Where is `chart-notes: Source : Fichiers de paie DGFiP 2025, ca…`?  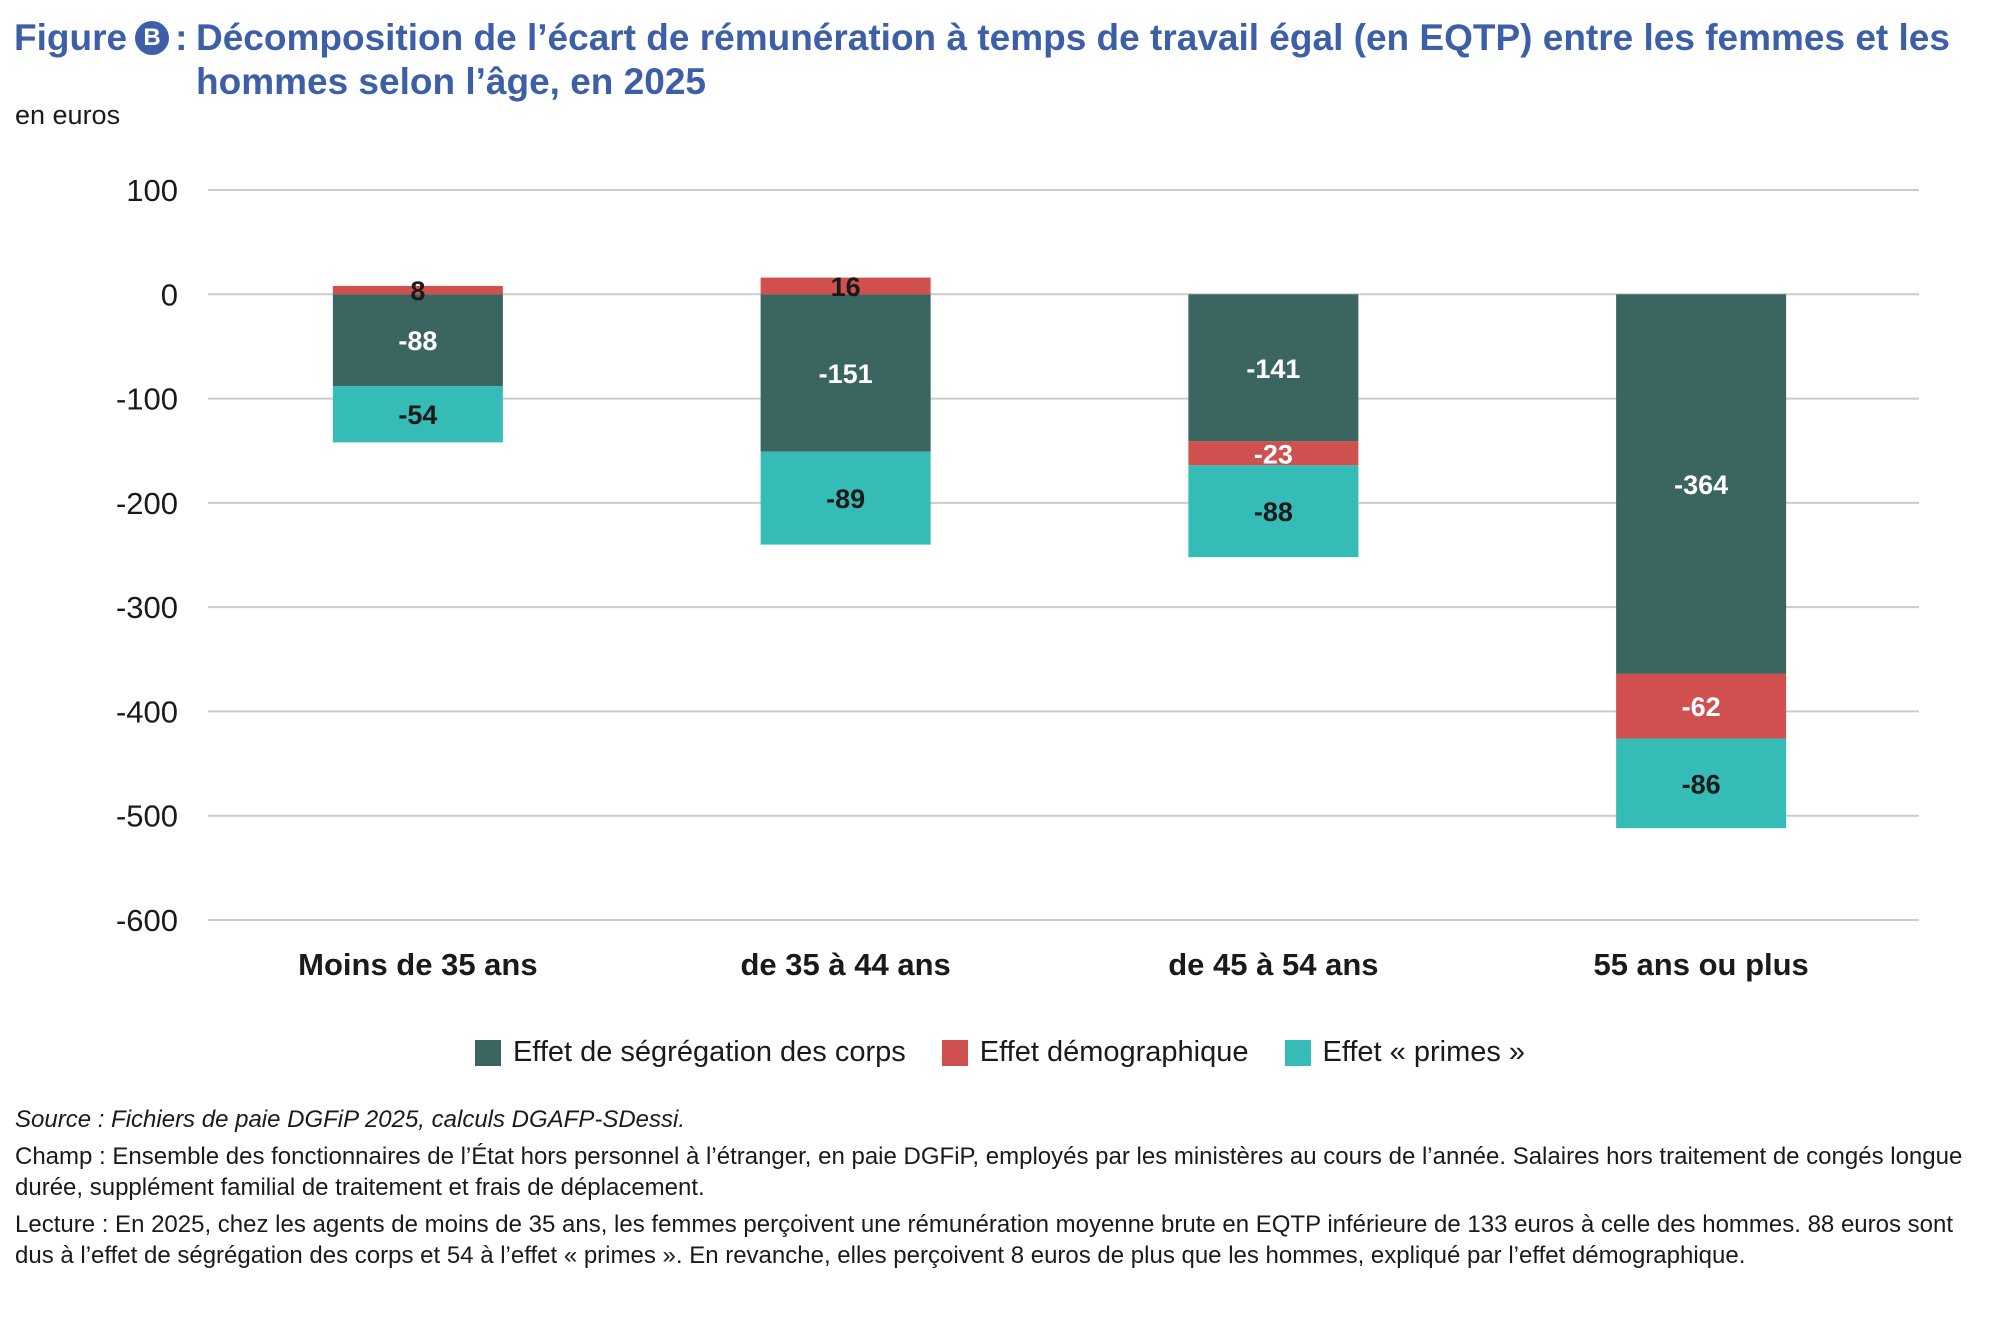
chart-notes: Source : Fichiers de paie DGFiP 2025, ca… is located at coordinates (1002, 1190).